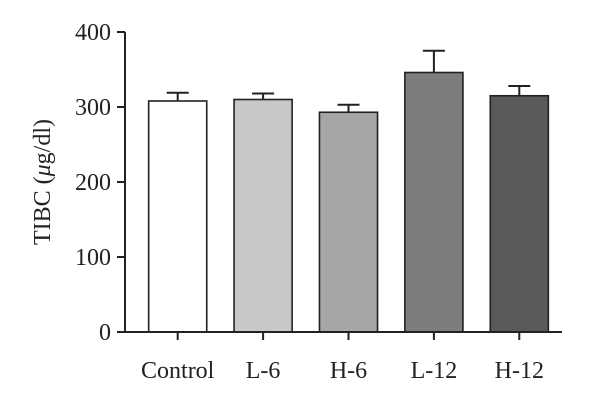 Image resolution: width=600 pixels, height=400 pixels. What do you see at coordinates (93, 33) in the screenshot?
I see `y-tick-label: 400` at bounding box center [93, 33].